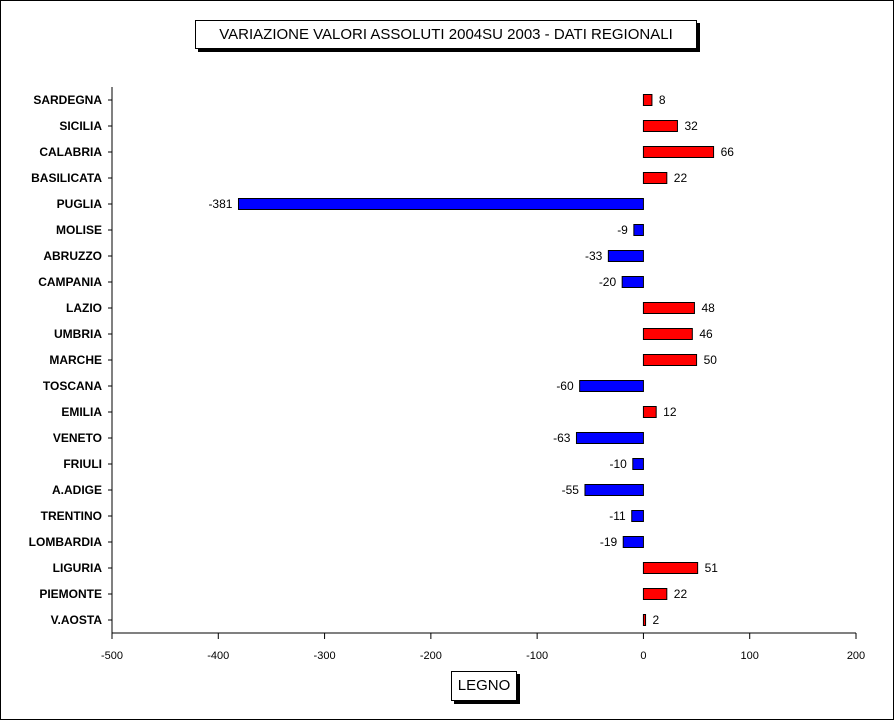 The width and height of the screenshot is (894, 720). What do you see at coordinates (618, 464) in the screenshot?
I see `data-label: -10` at bounding box center [618, 464].